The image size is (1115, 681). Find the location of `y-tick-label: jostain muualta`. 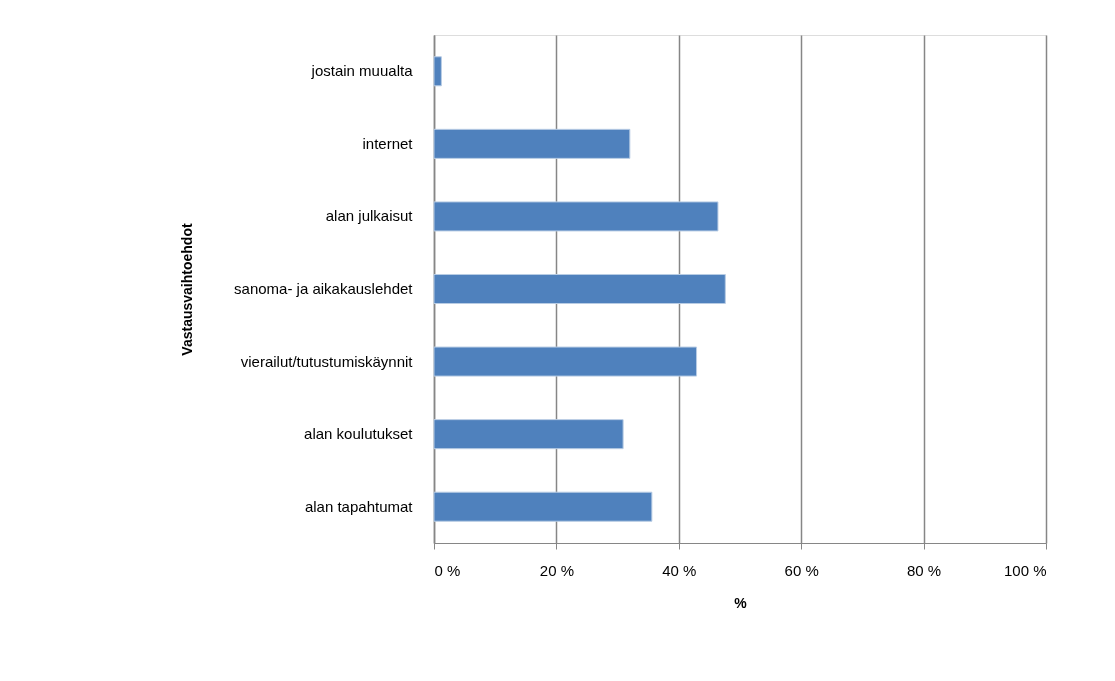

y-tick-label: jostain muualta is located at coordinates (362, 71).